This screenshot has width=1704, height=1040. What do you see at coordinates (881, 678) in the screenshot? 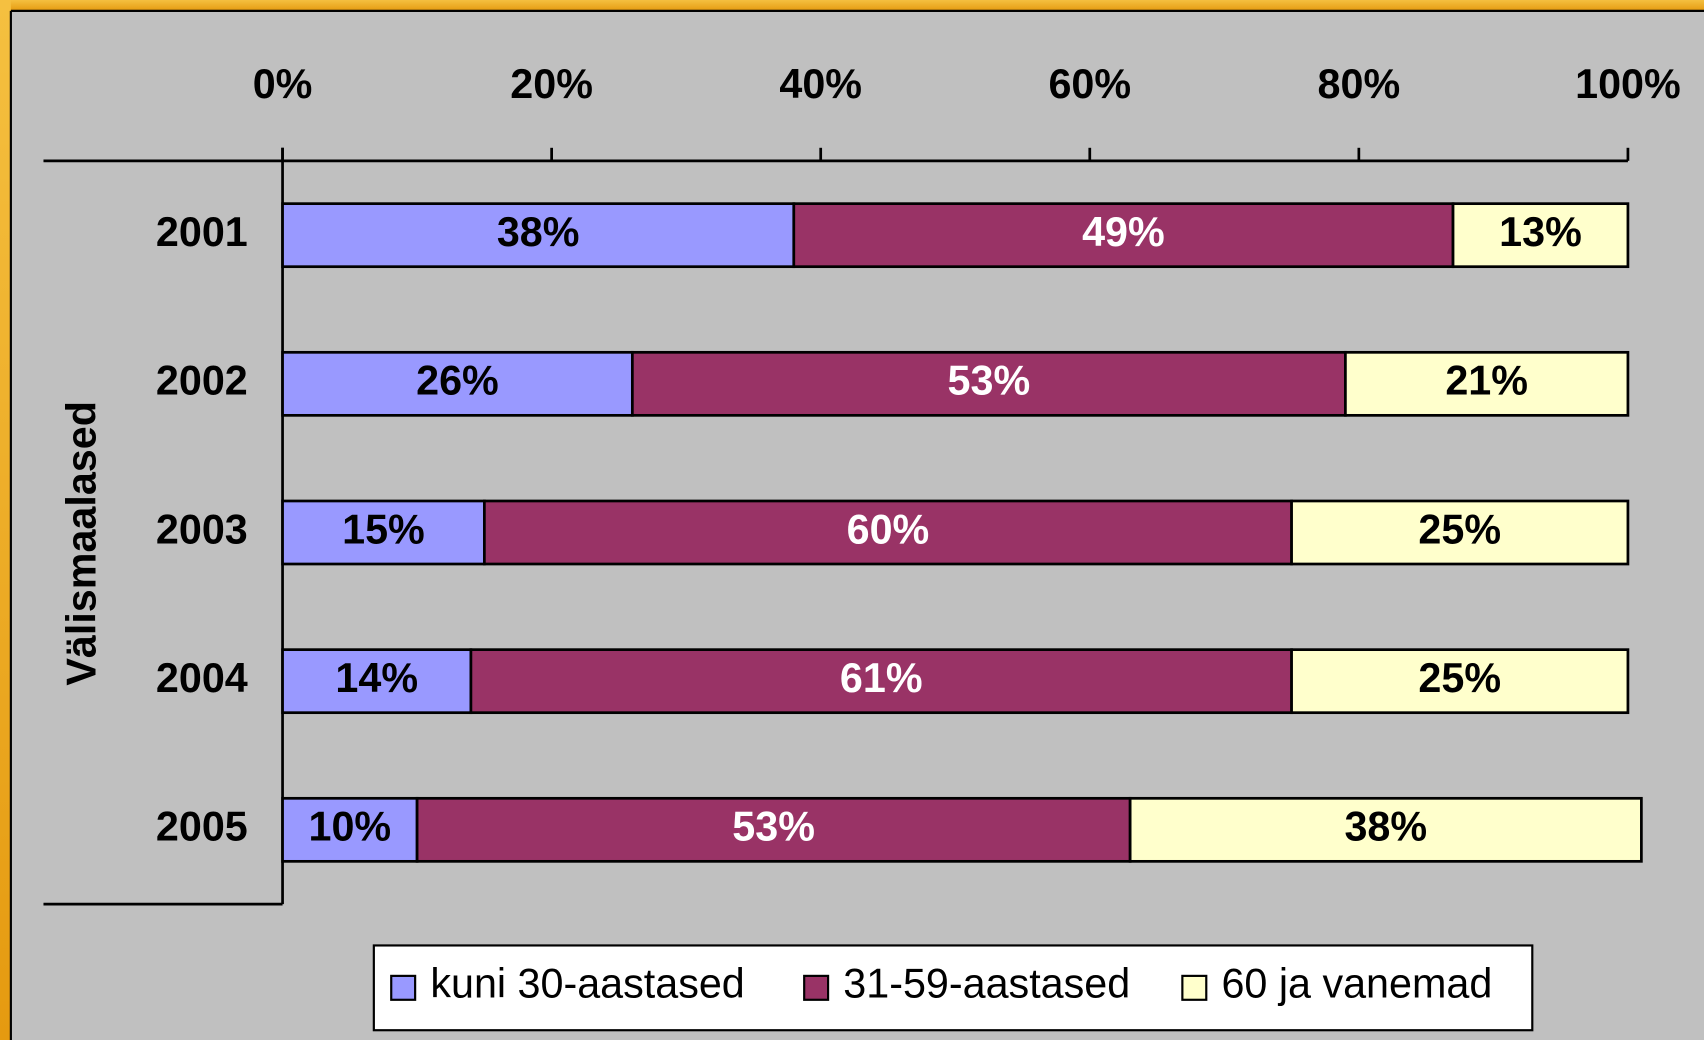
I see `data-label: 61%` at bounding box center [881, 678].